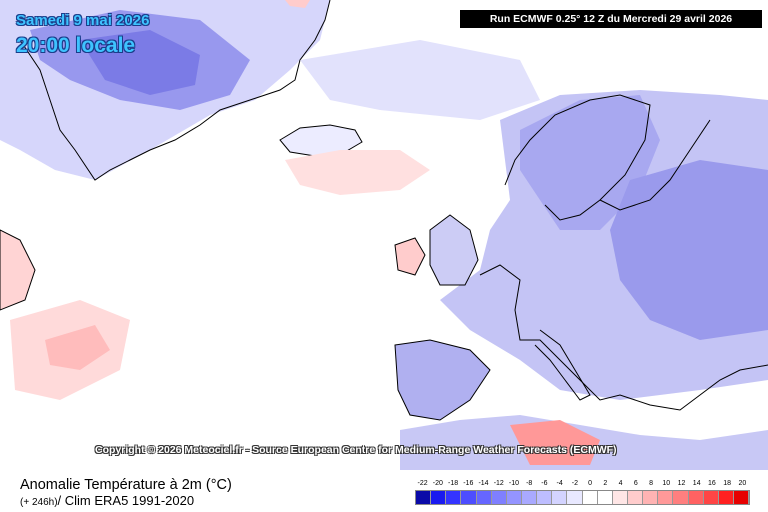 This screenshot has height=512, width=768. Describe the element at coordinates (635, 483) in the screenshot. I see `scale-tick-label: 6` at that location.